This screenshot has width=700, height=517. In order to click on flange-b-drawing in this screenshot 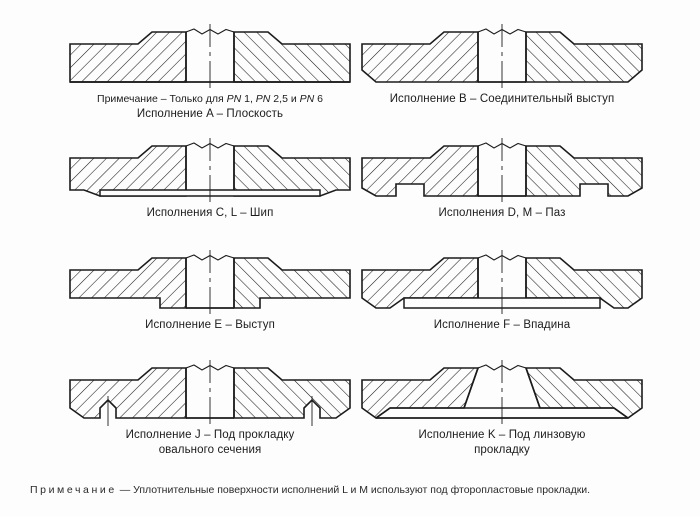, I will do `click(502, 56)`.